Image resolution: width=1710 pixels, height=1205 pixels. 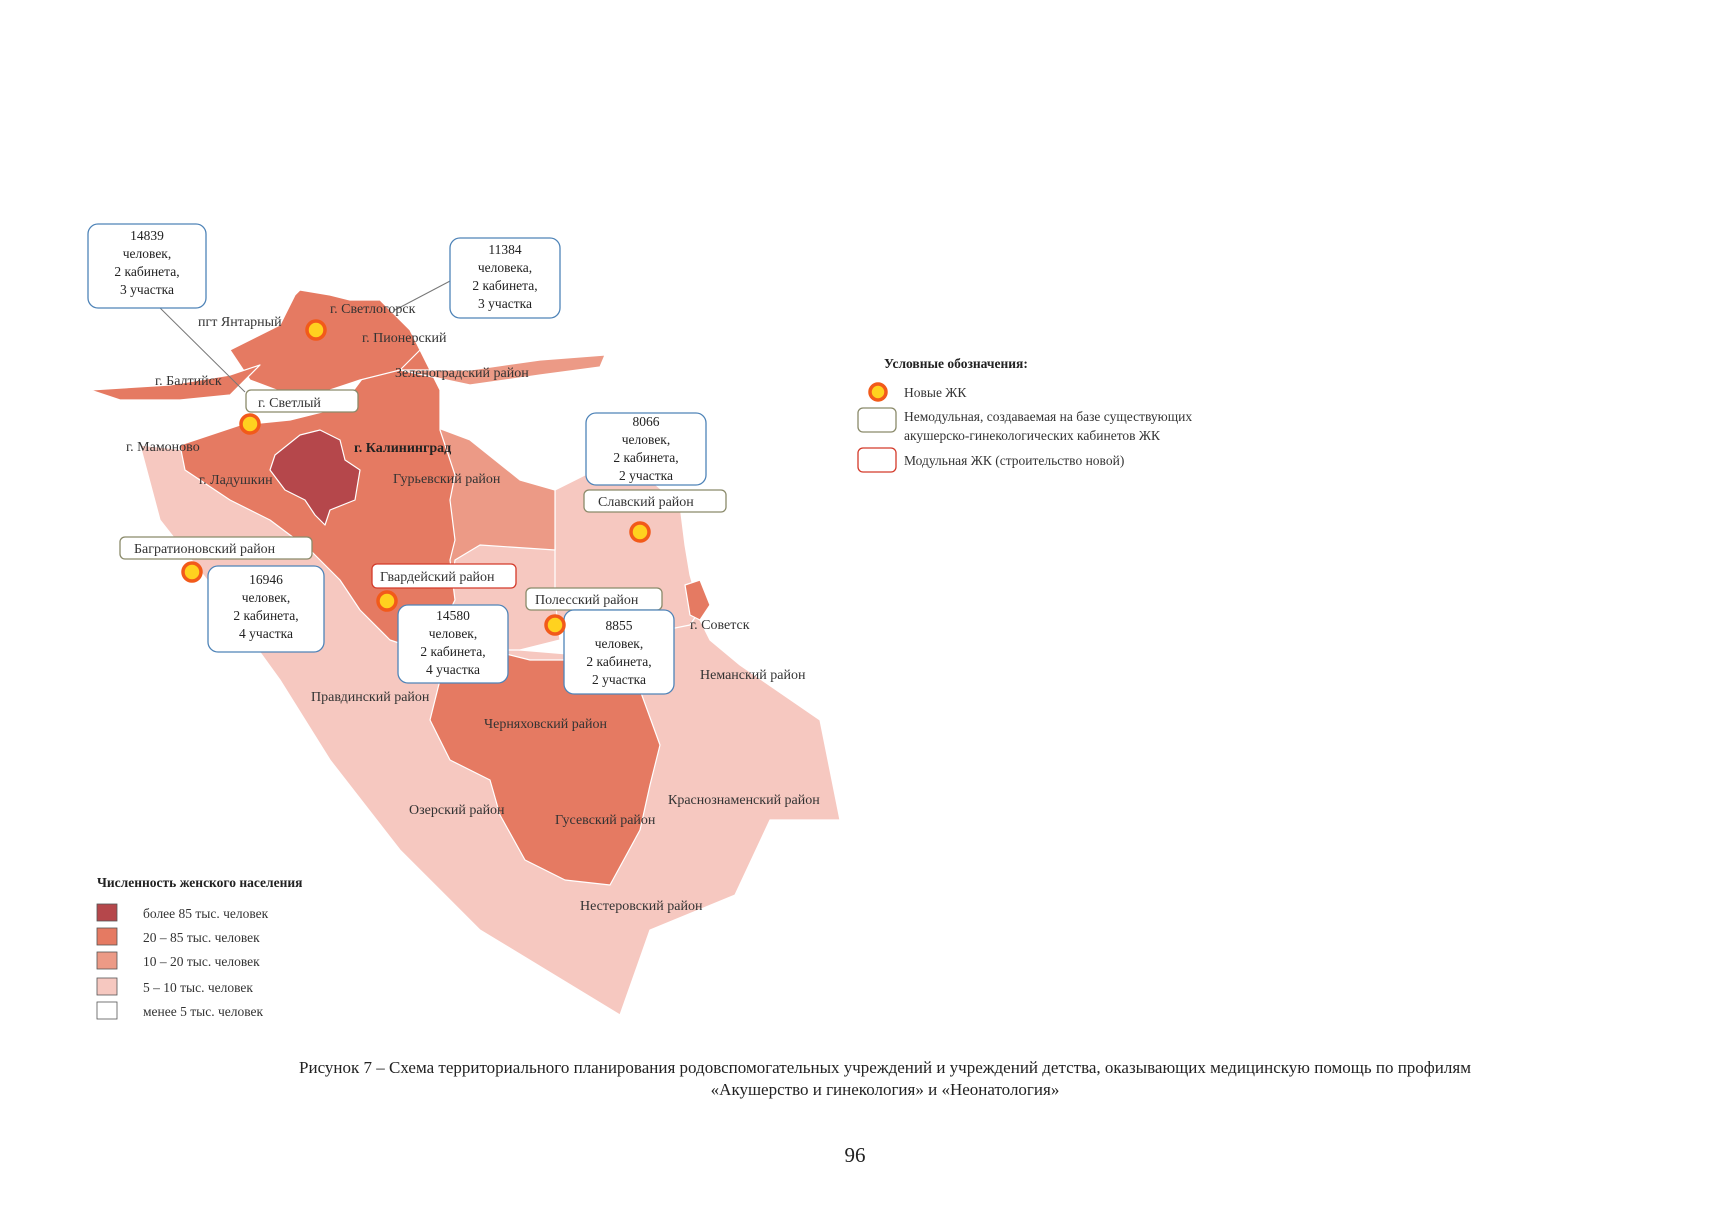 I want to click on label-ladushkin: г. Ладушкин, so click(x=236, y=480).